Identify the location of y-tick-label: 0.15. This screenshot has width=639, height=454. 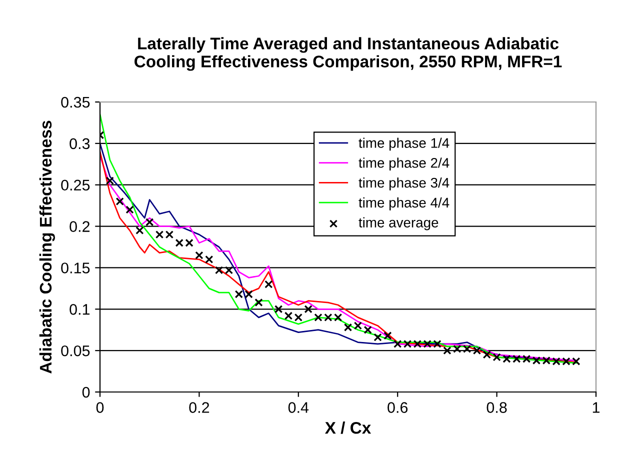
(75, 268).